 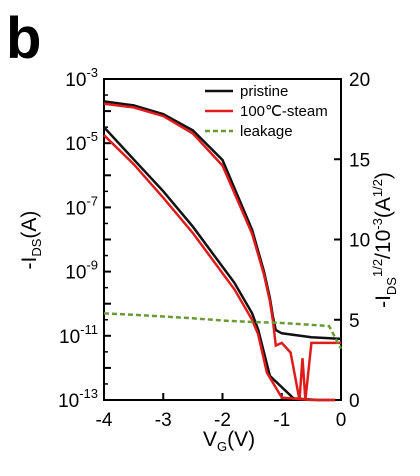 I want to click on x-tick-label: -3, so click(x=163, y=420).